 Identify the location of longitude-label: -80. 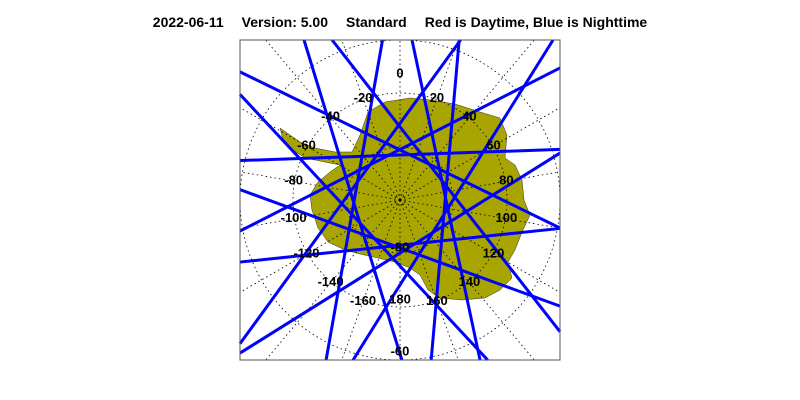
(293, 180).